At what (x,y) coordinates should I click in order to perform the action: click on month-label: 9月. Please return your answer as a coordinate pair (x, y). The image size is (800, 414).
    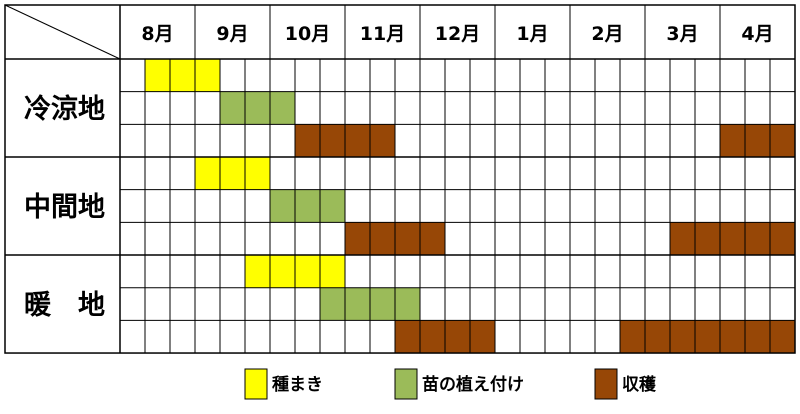
    Looking at the image, I should click on (232, 34).